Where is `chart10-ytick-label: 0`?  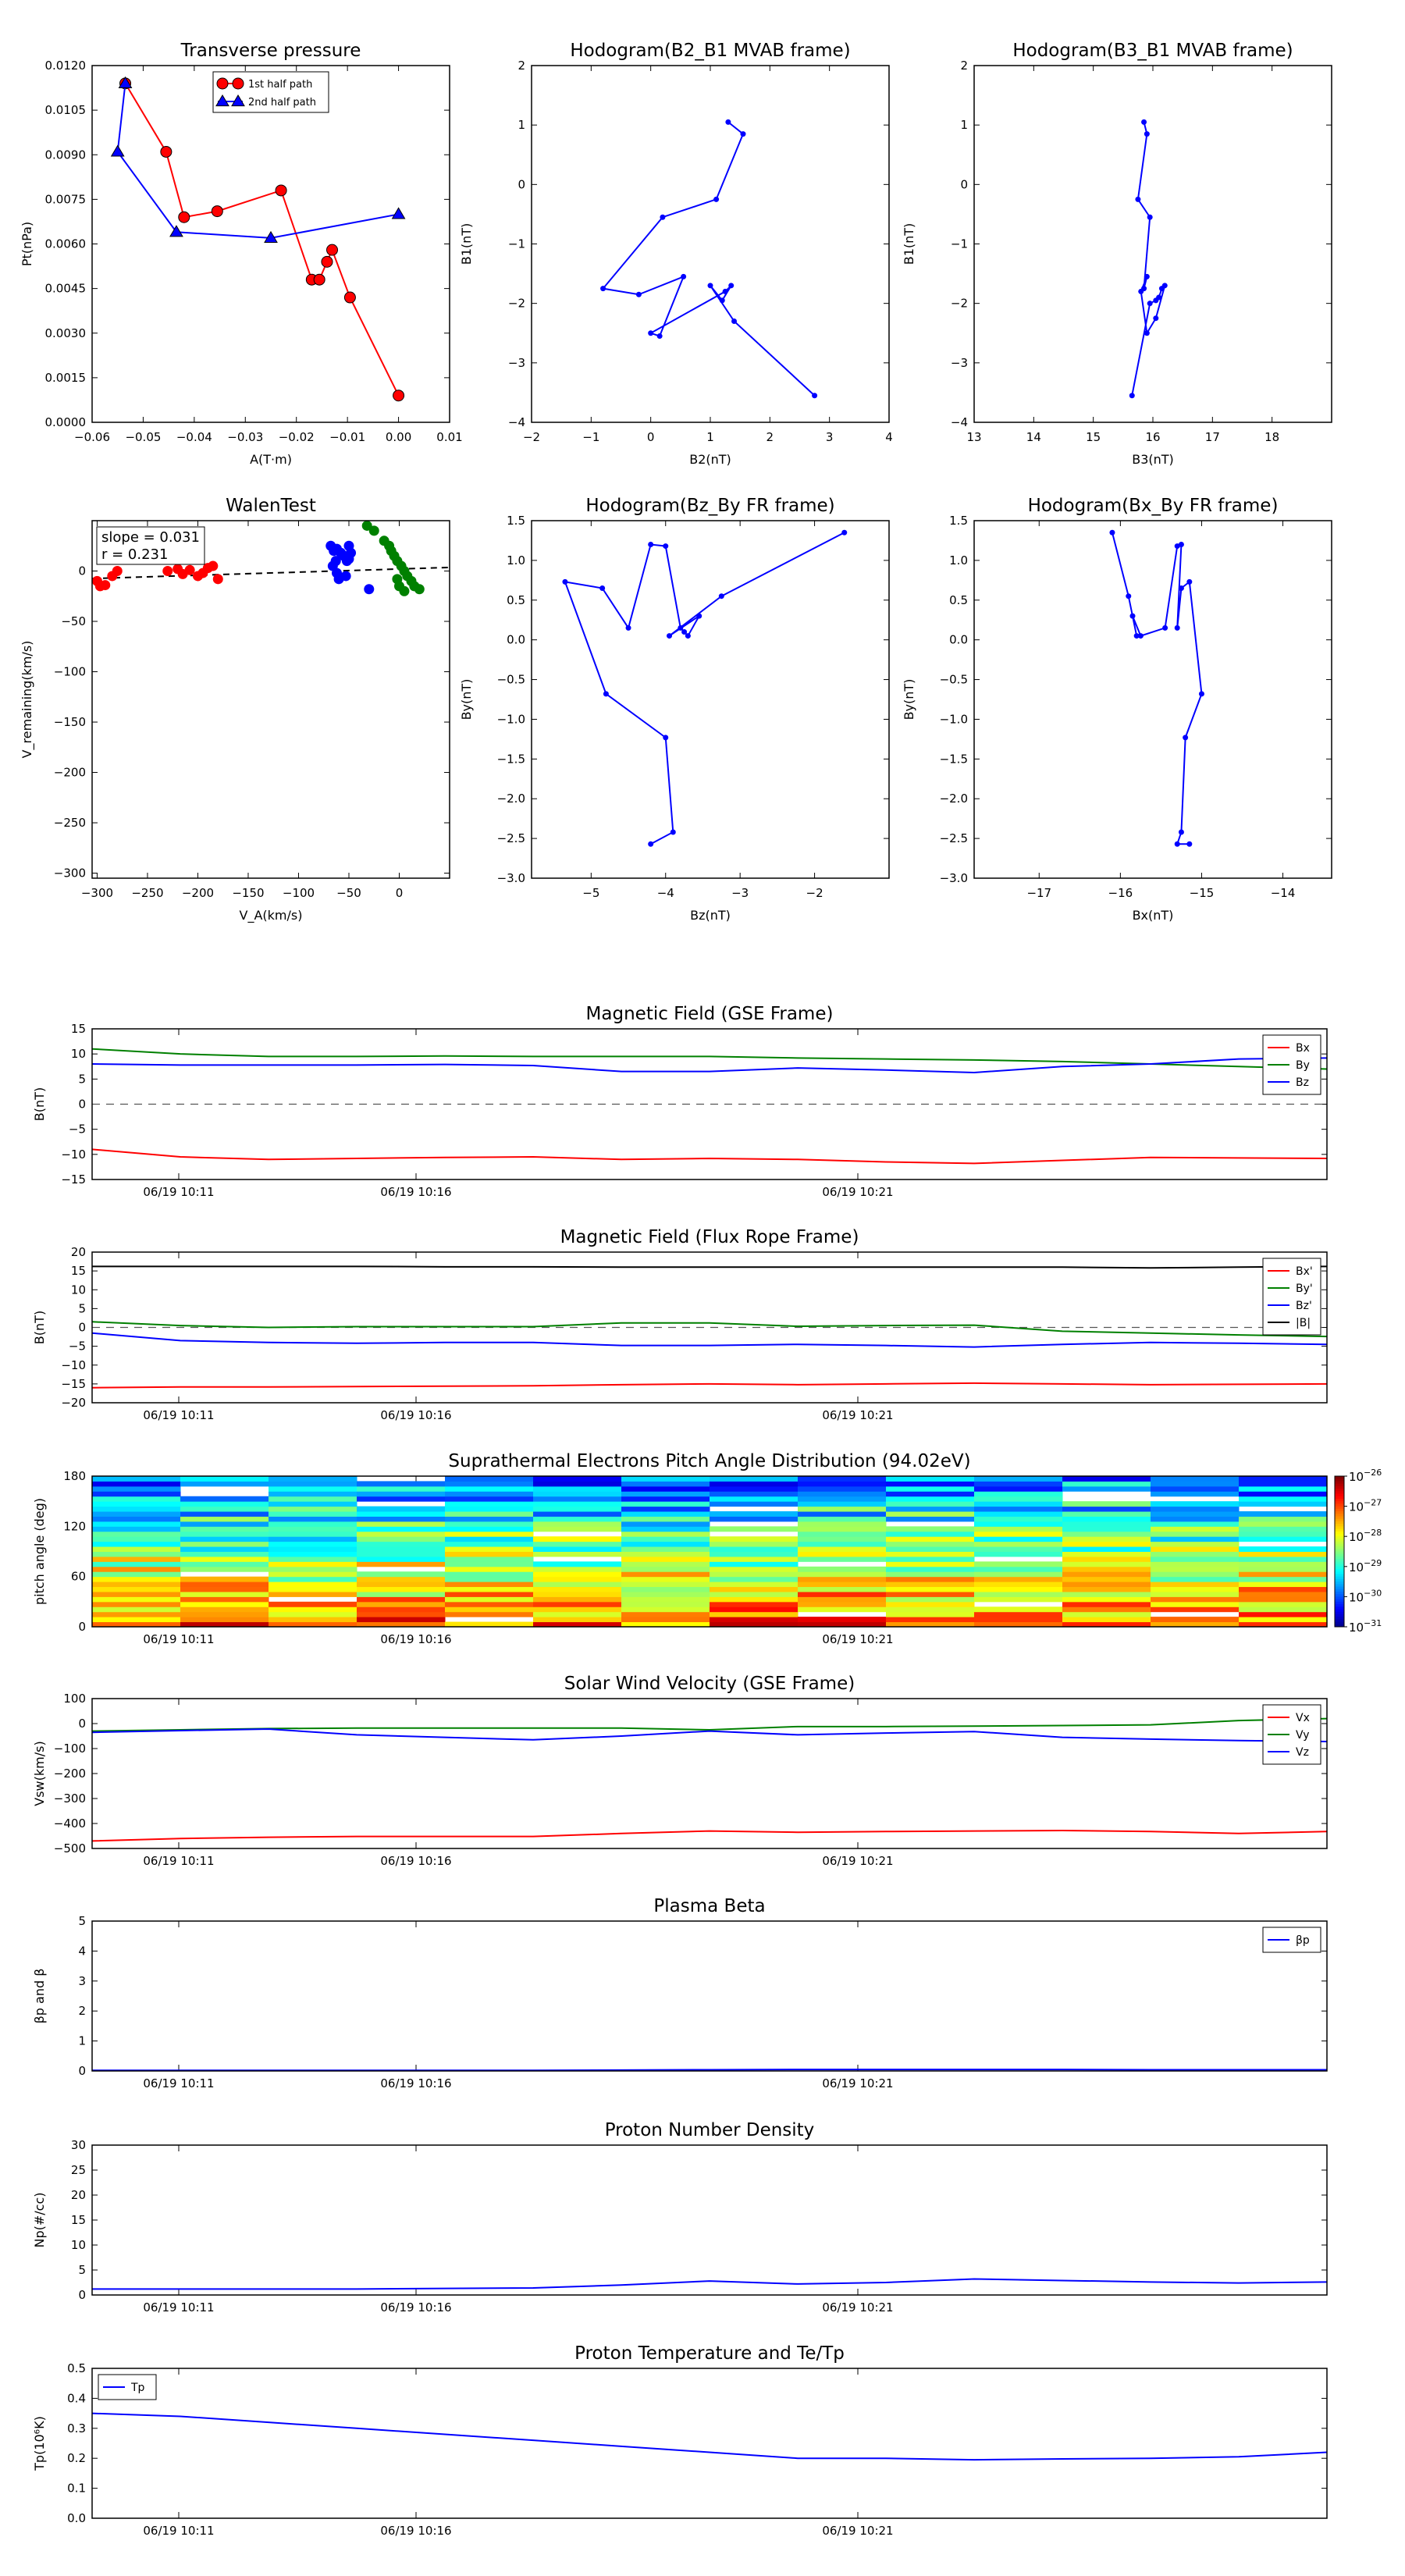 chart10-ytick-label: 0 is located at coordinates (82, 2071).